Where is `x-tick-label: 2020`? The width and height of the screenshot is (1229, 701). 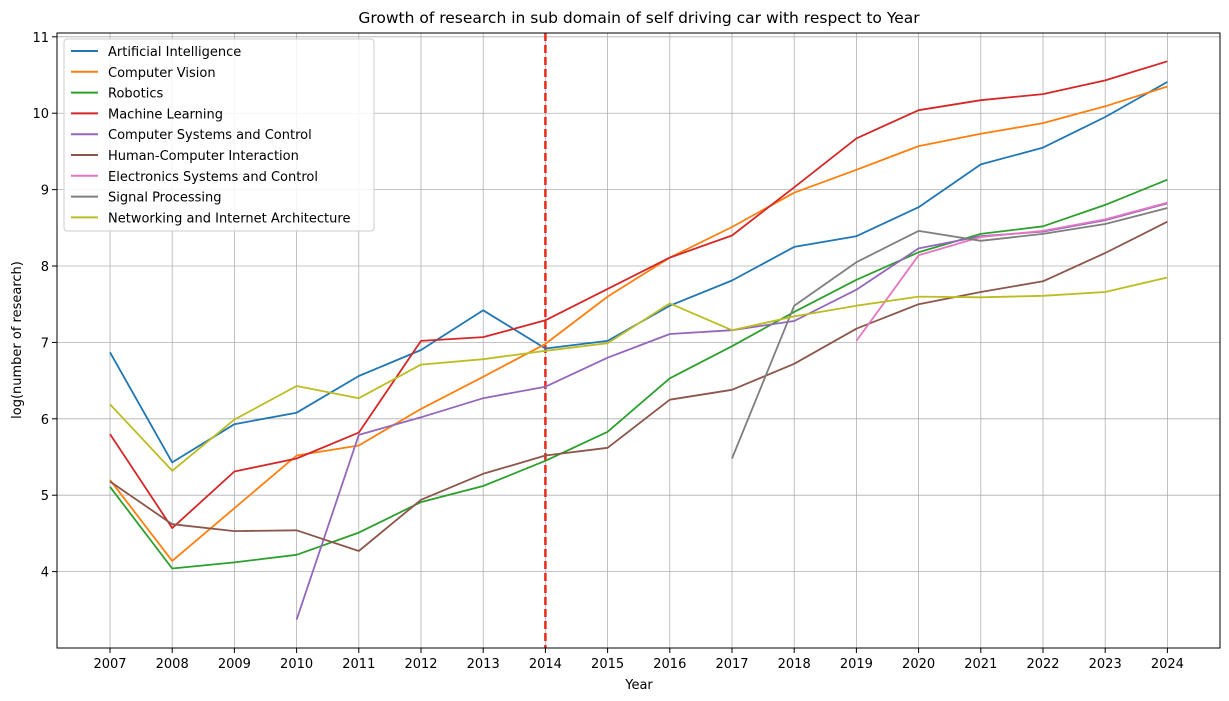
x-tick-label: 2020 is located at coordinates (918, 664).